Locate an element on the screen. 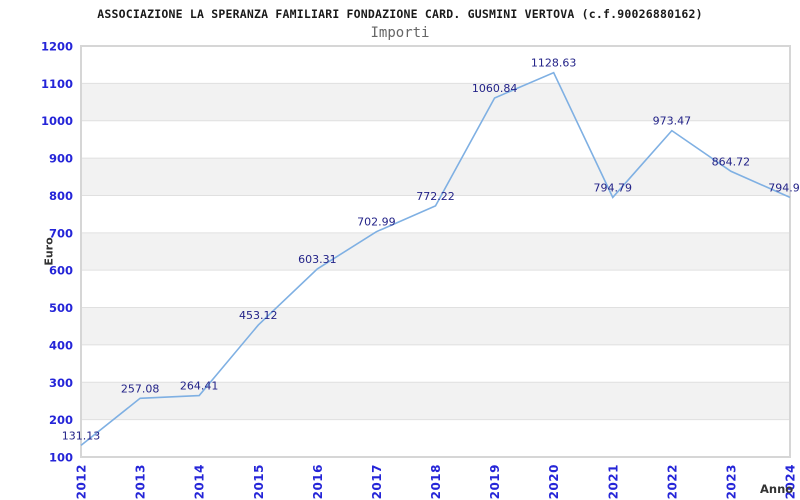 Image resolution: width=800 pixels, height=500 pixels. x-tick-label: 2016 is located at coordinates (318, 481).